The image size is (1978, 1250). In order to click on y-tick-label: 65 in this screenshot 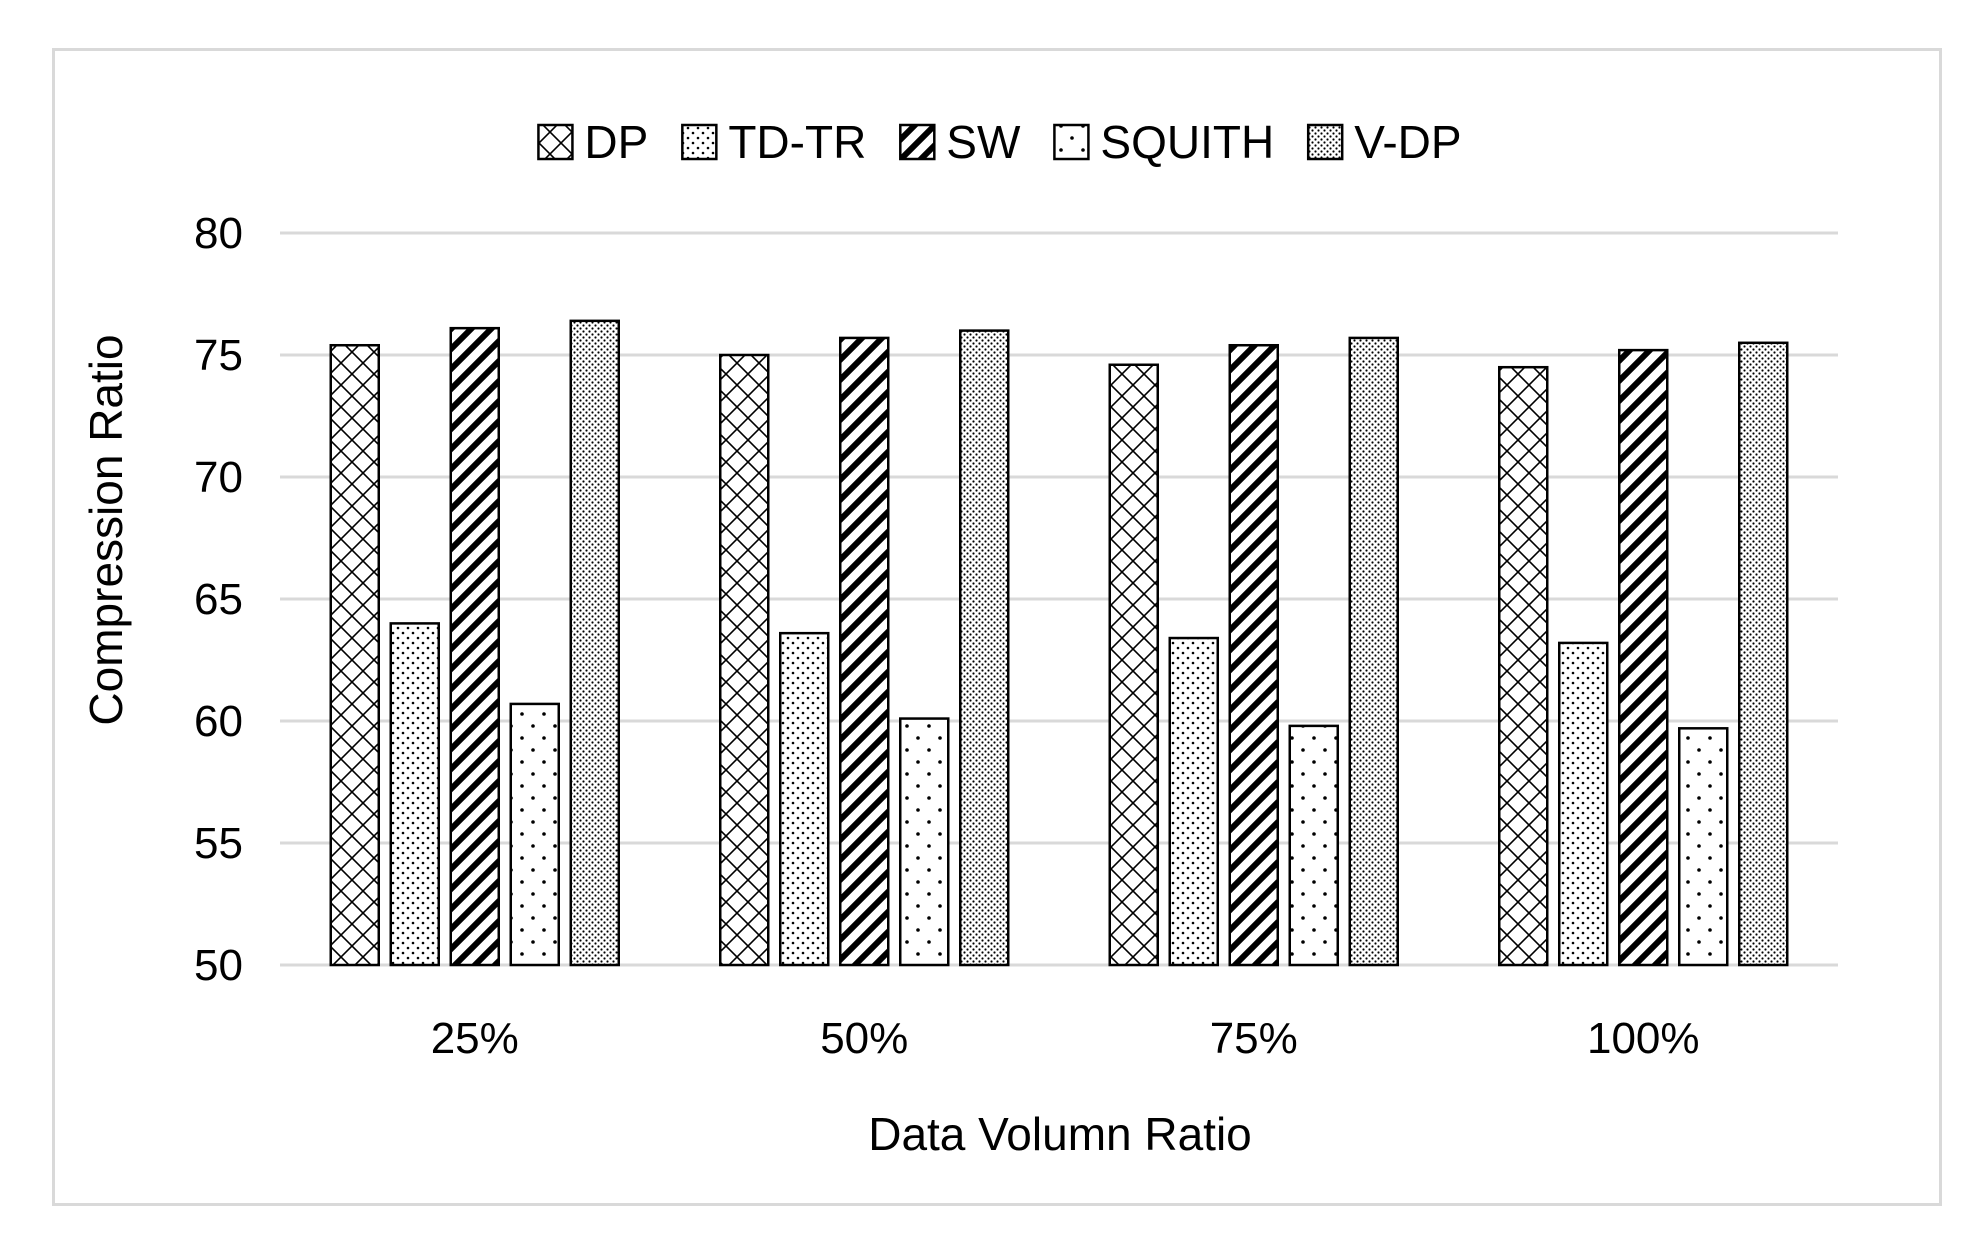, I will do `click(218, 599)`.